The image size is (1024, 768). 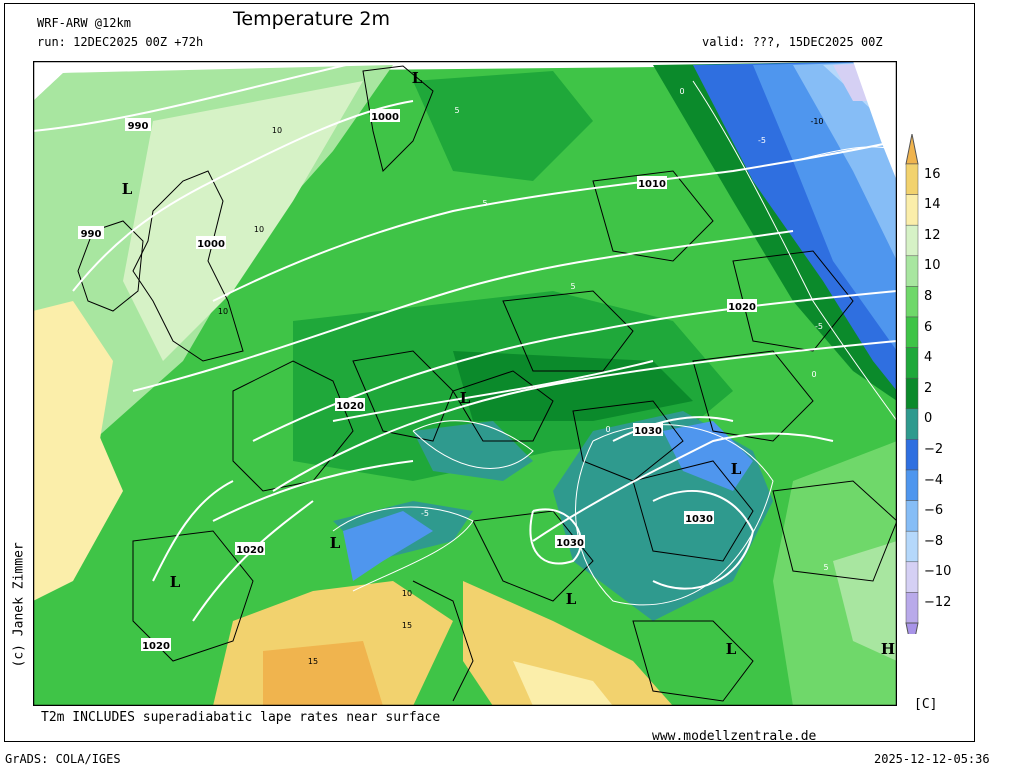 What do you see at coordinates (792, 42) in the screenshot?
I see `valid-label: valid: ???, 15DEC2025 00Z` at bounding box center [792, 42].